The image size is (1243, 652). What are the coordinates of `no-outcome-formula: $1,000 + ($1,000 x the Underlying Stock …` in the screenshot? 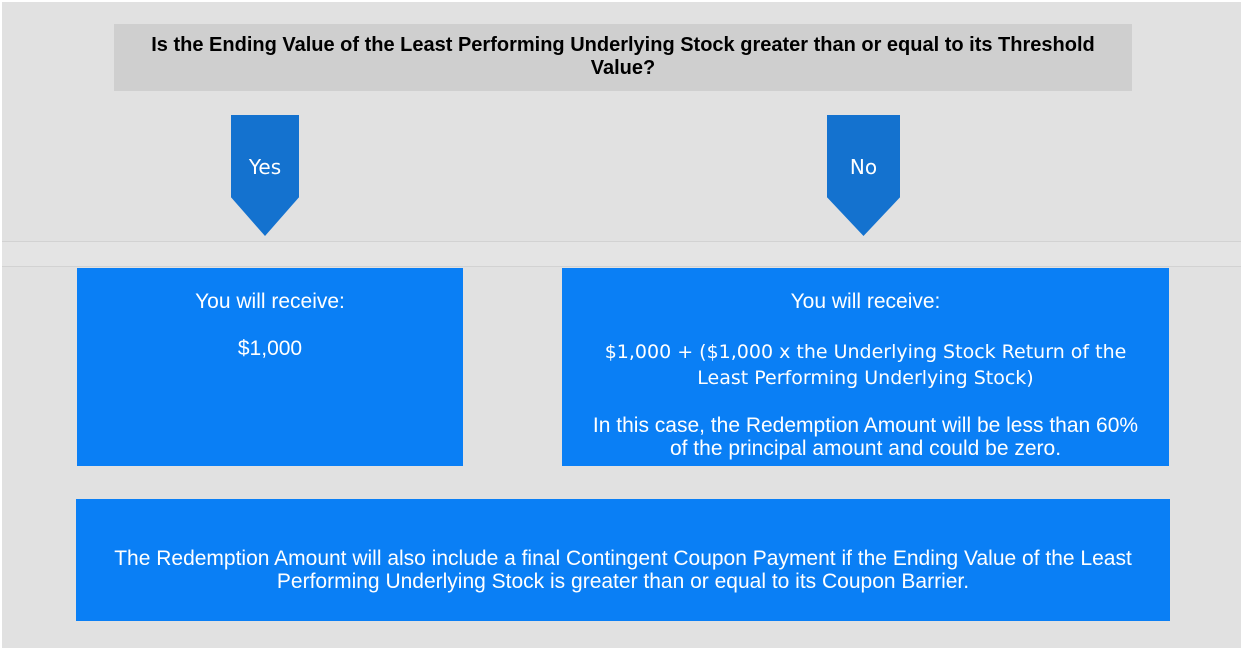 It's located at (865, 365).